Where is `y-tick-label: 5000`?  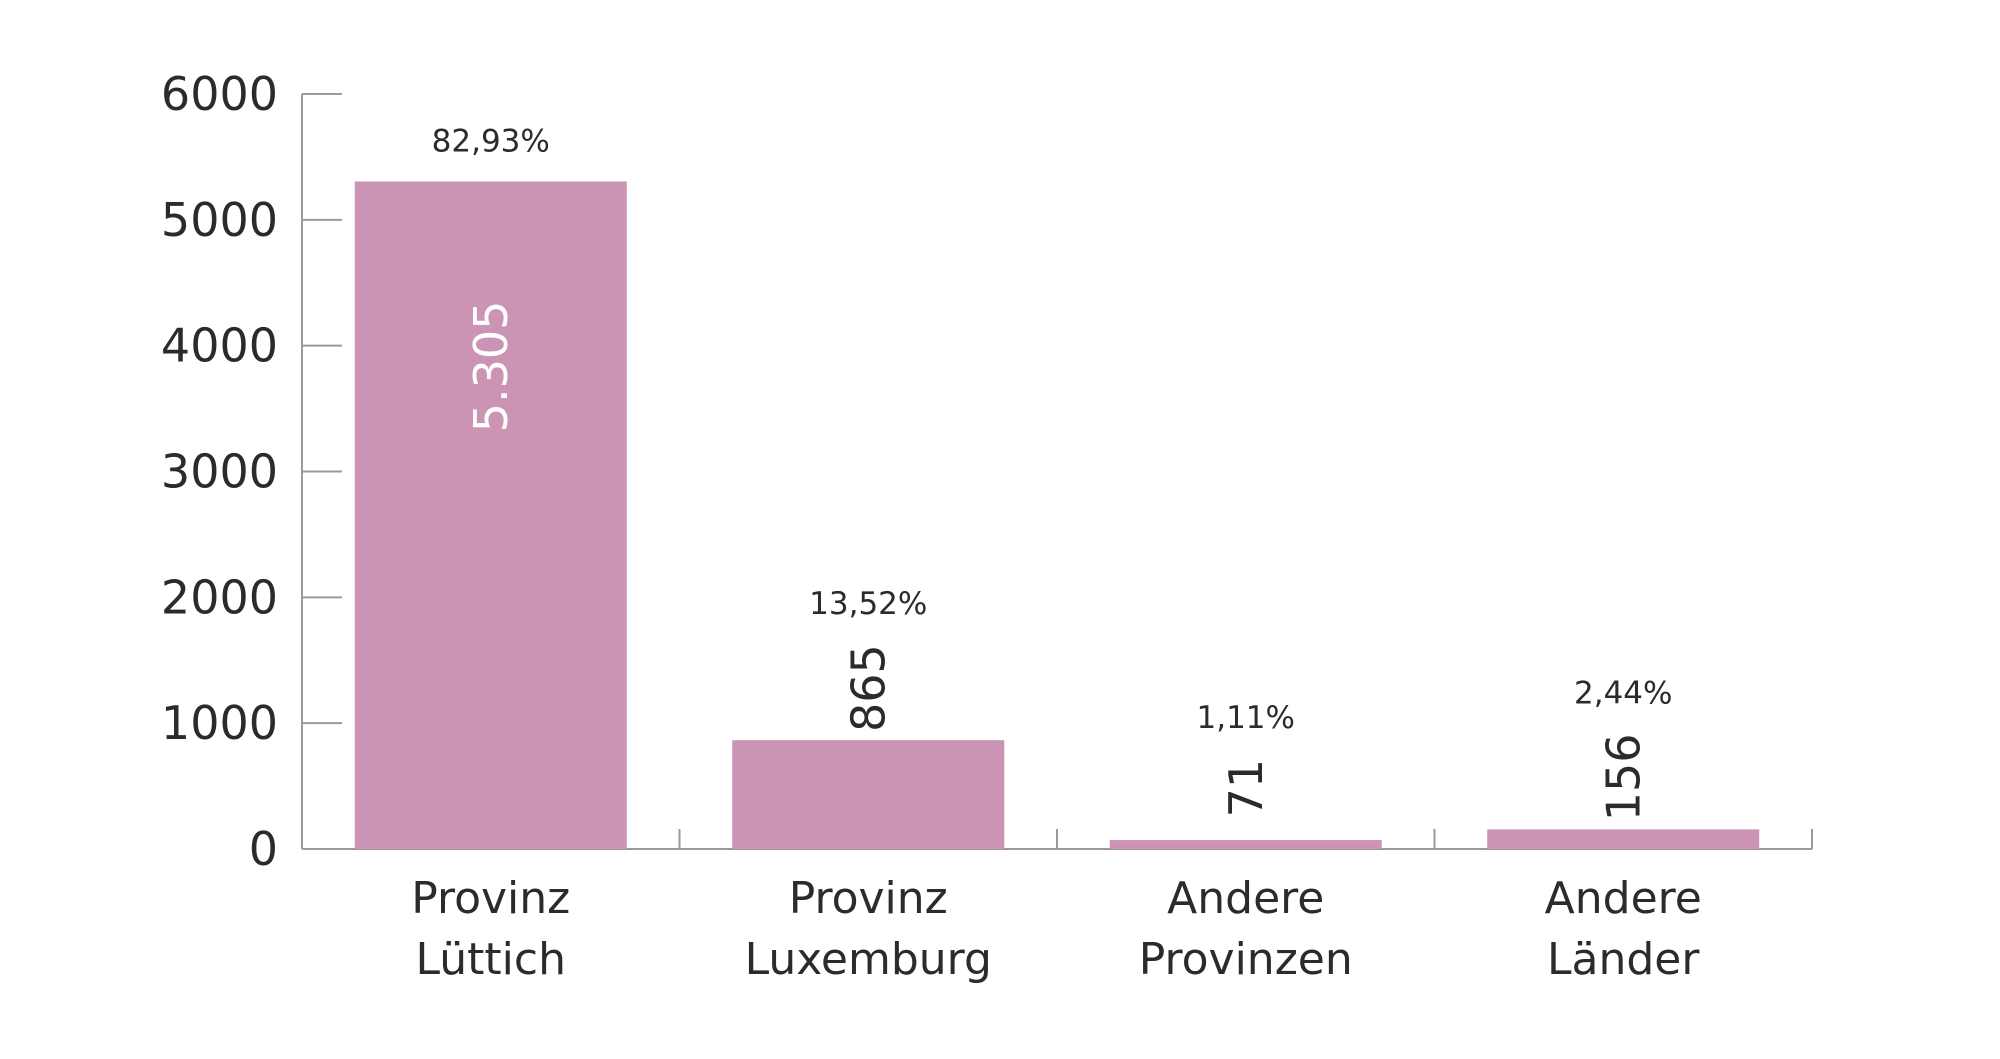
y-tick-label: 5000 is located at coordinates (219, 220).